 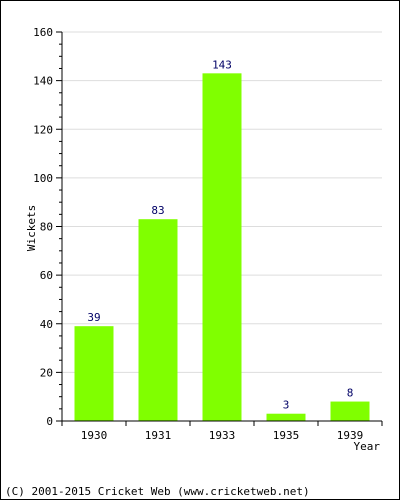 I want to click on data-label: 143, so click(x=222, y=64).